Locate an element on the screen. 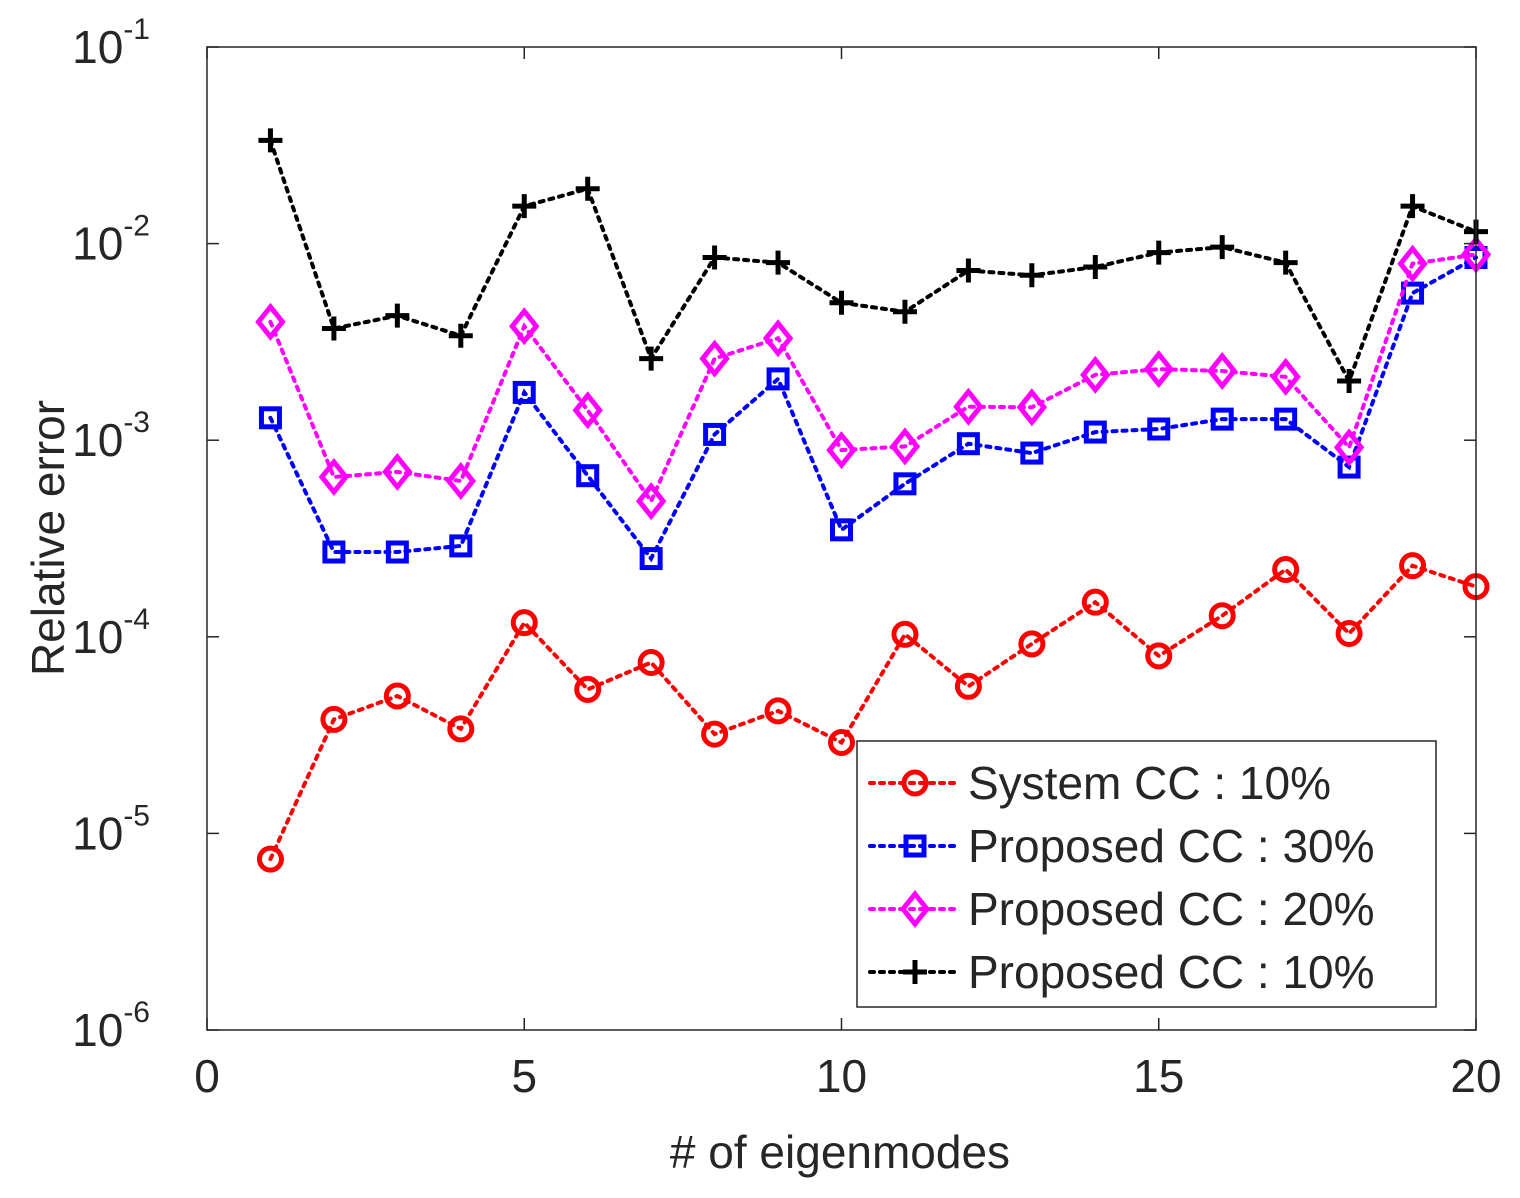 The image size is (1520, 1198). legend-item: Proposed CC : 30% is located at coordinates (1121, 846).